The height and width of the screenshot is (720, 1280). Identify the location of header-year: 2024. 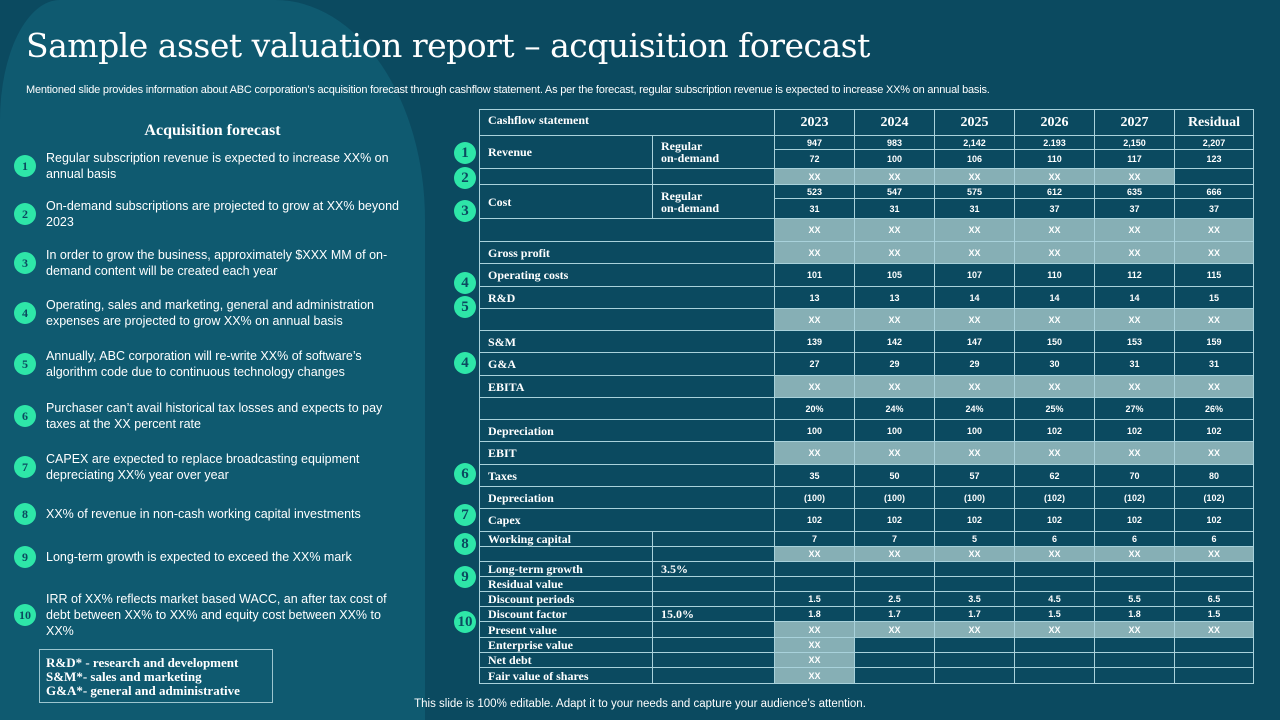
(894, 122).